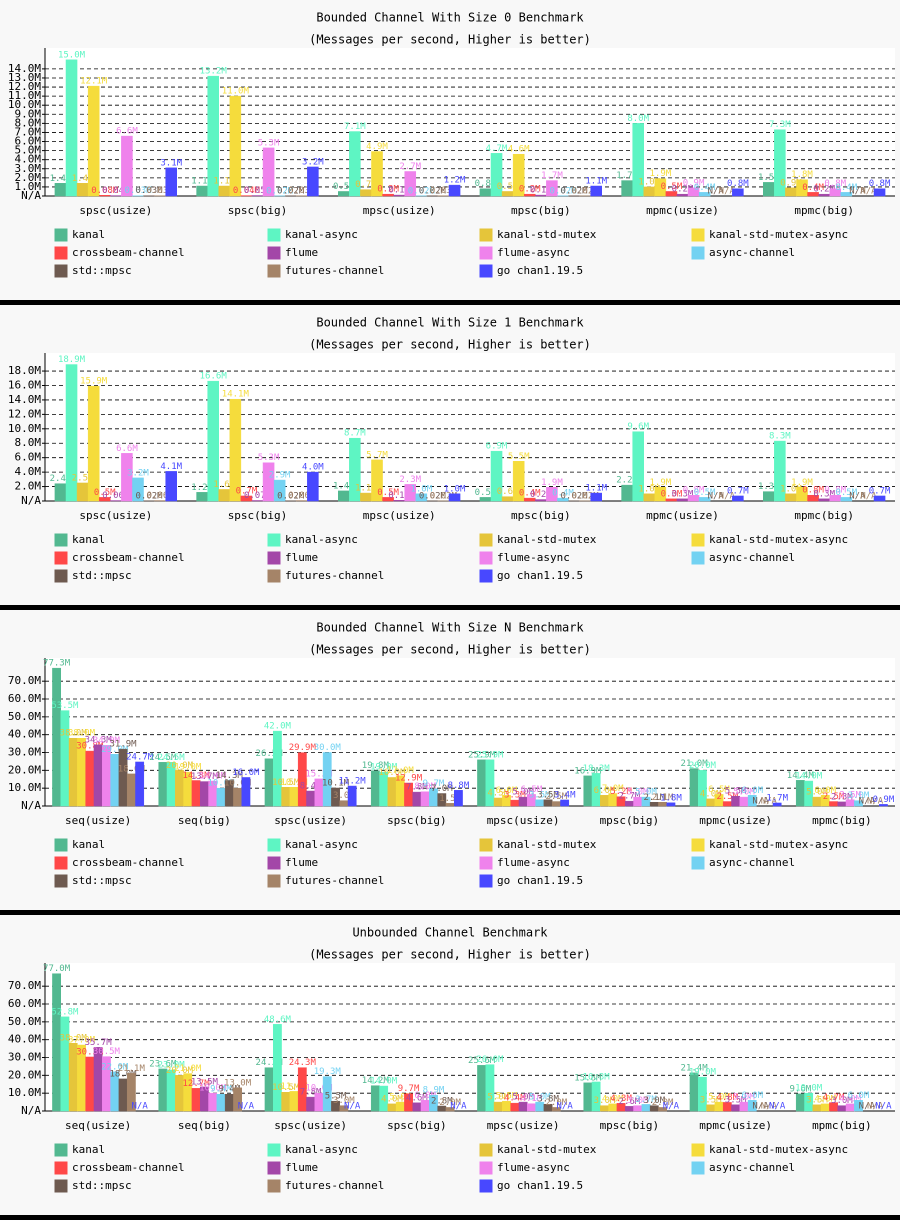 Image resolution: width=900 pixels, height=1220 pixels. What do you see at coordinates (313, 468) in the screenshot?
I see `value-label: 4.0M` at bounding box center [313, 468].